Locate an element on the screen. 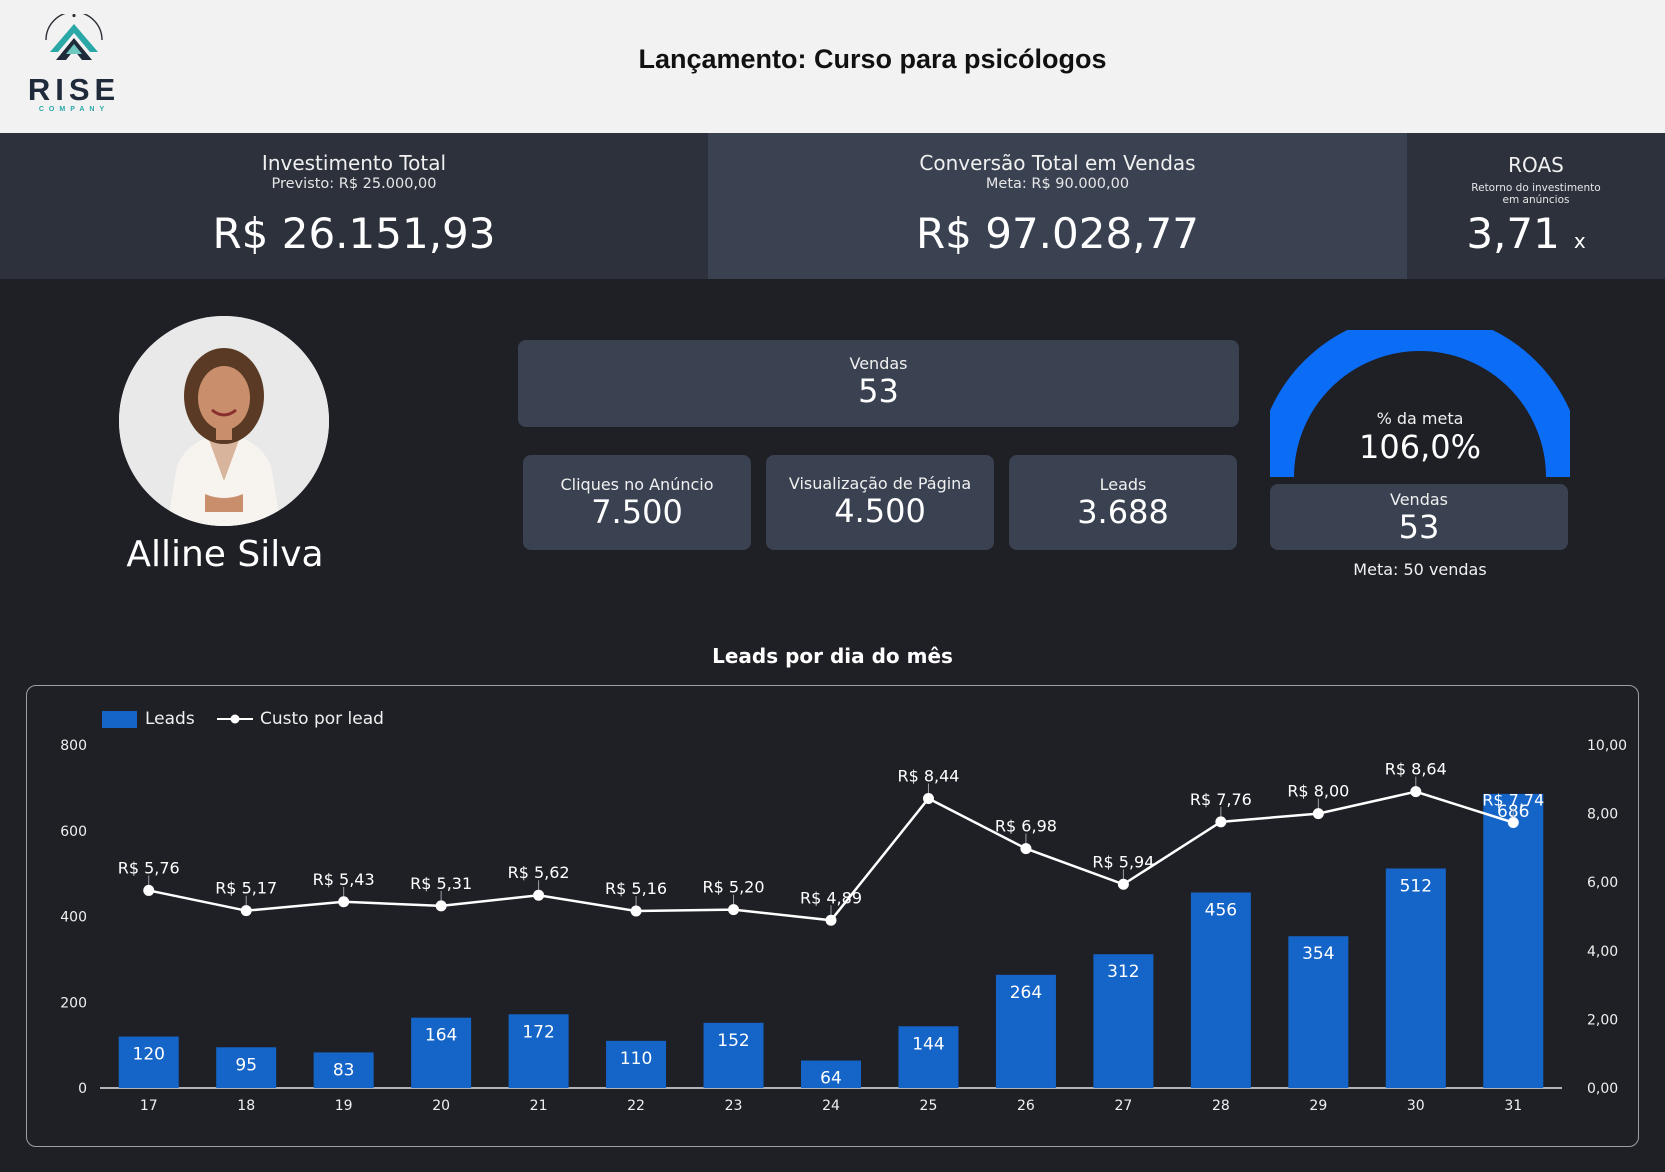 This screenshot has height=1172, width=1665. line-point-label: R$ 5,76 is located at coordinates (149, 867).